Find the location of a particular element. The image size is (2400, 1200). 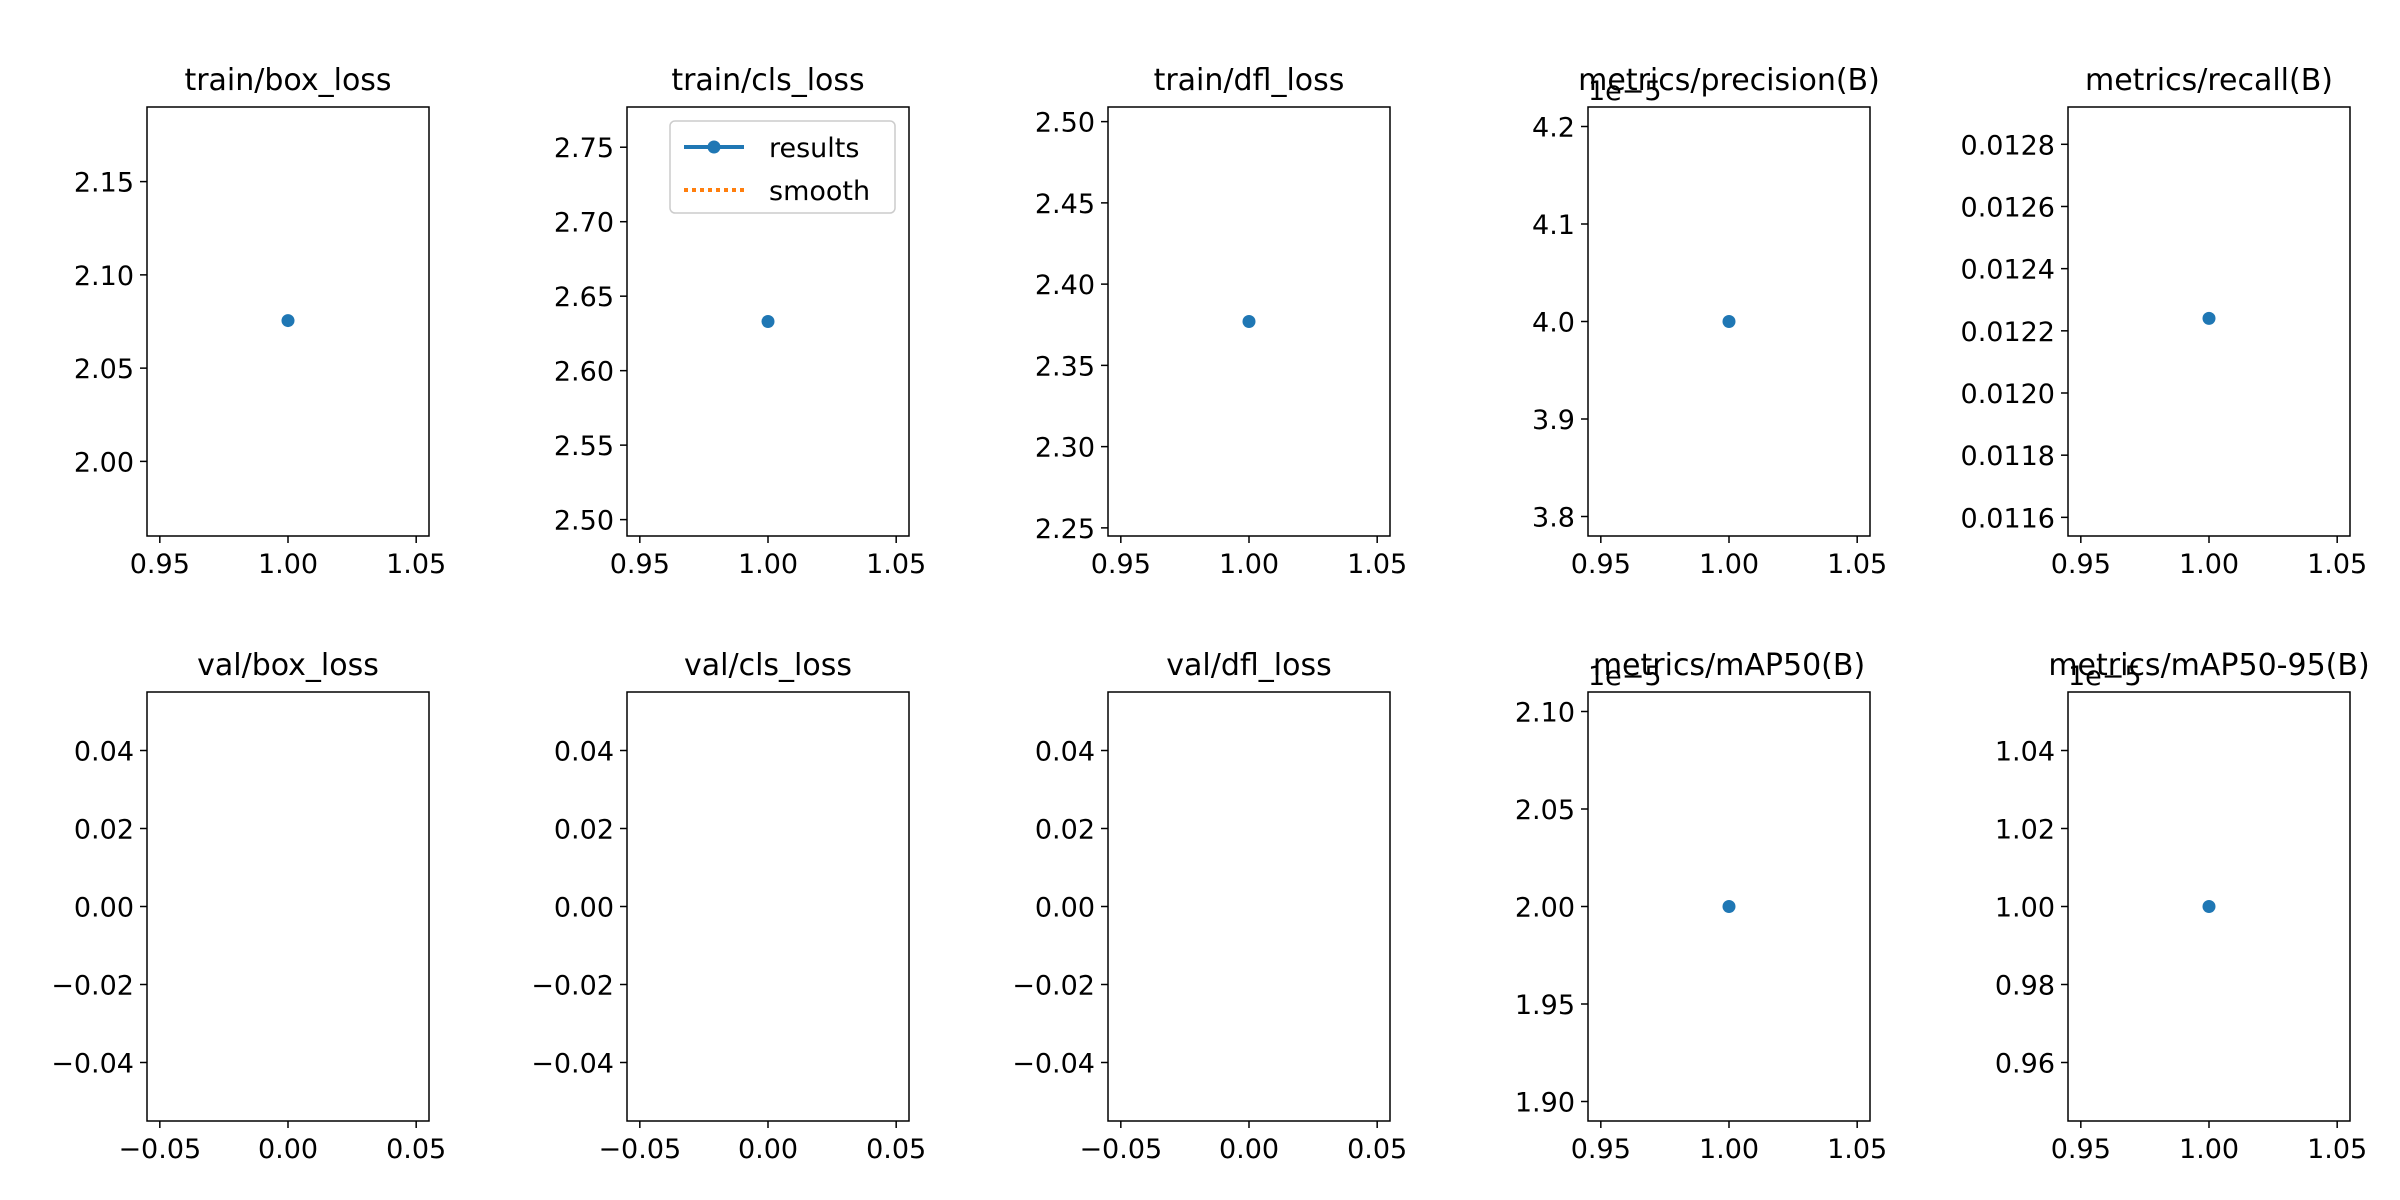

y-tick-label: 2.35 is located at coordinates (1065, 366).